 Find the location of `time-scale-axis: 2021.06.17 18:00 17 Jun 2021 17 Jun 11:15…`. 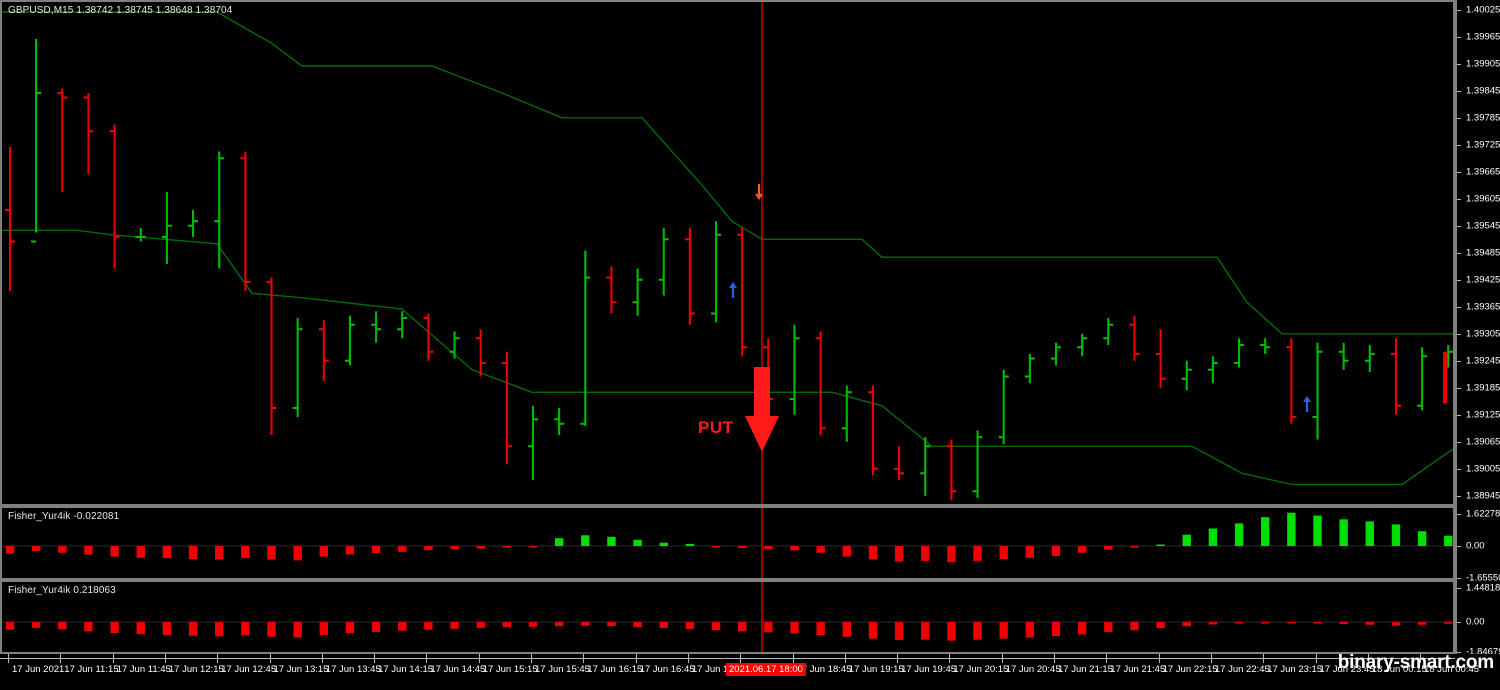

time-scale-axis: 2021.06.17 18:00 17 Jun 2021 17 Jun 11:15… is located at coordinates (750, 672).